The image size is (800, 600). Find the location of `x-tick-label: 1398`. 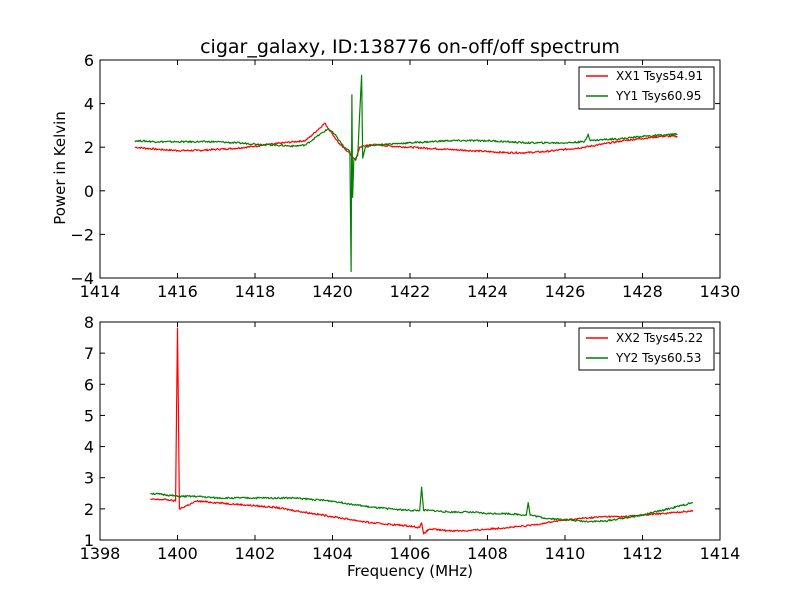

x-tick-label: 1398 is located at coordinates (100, 553).